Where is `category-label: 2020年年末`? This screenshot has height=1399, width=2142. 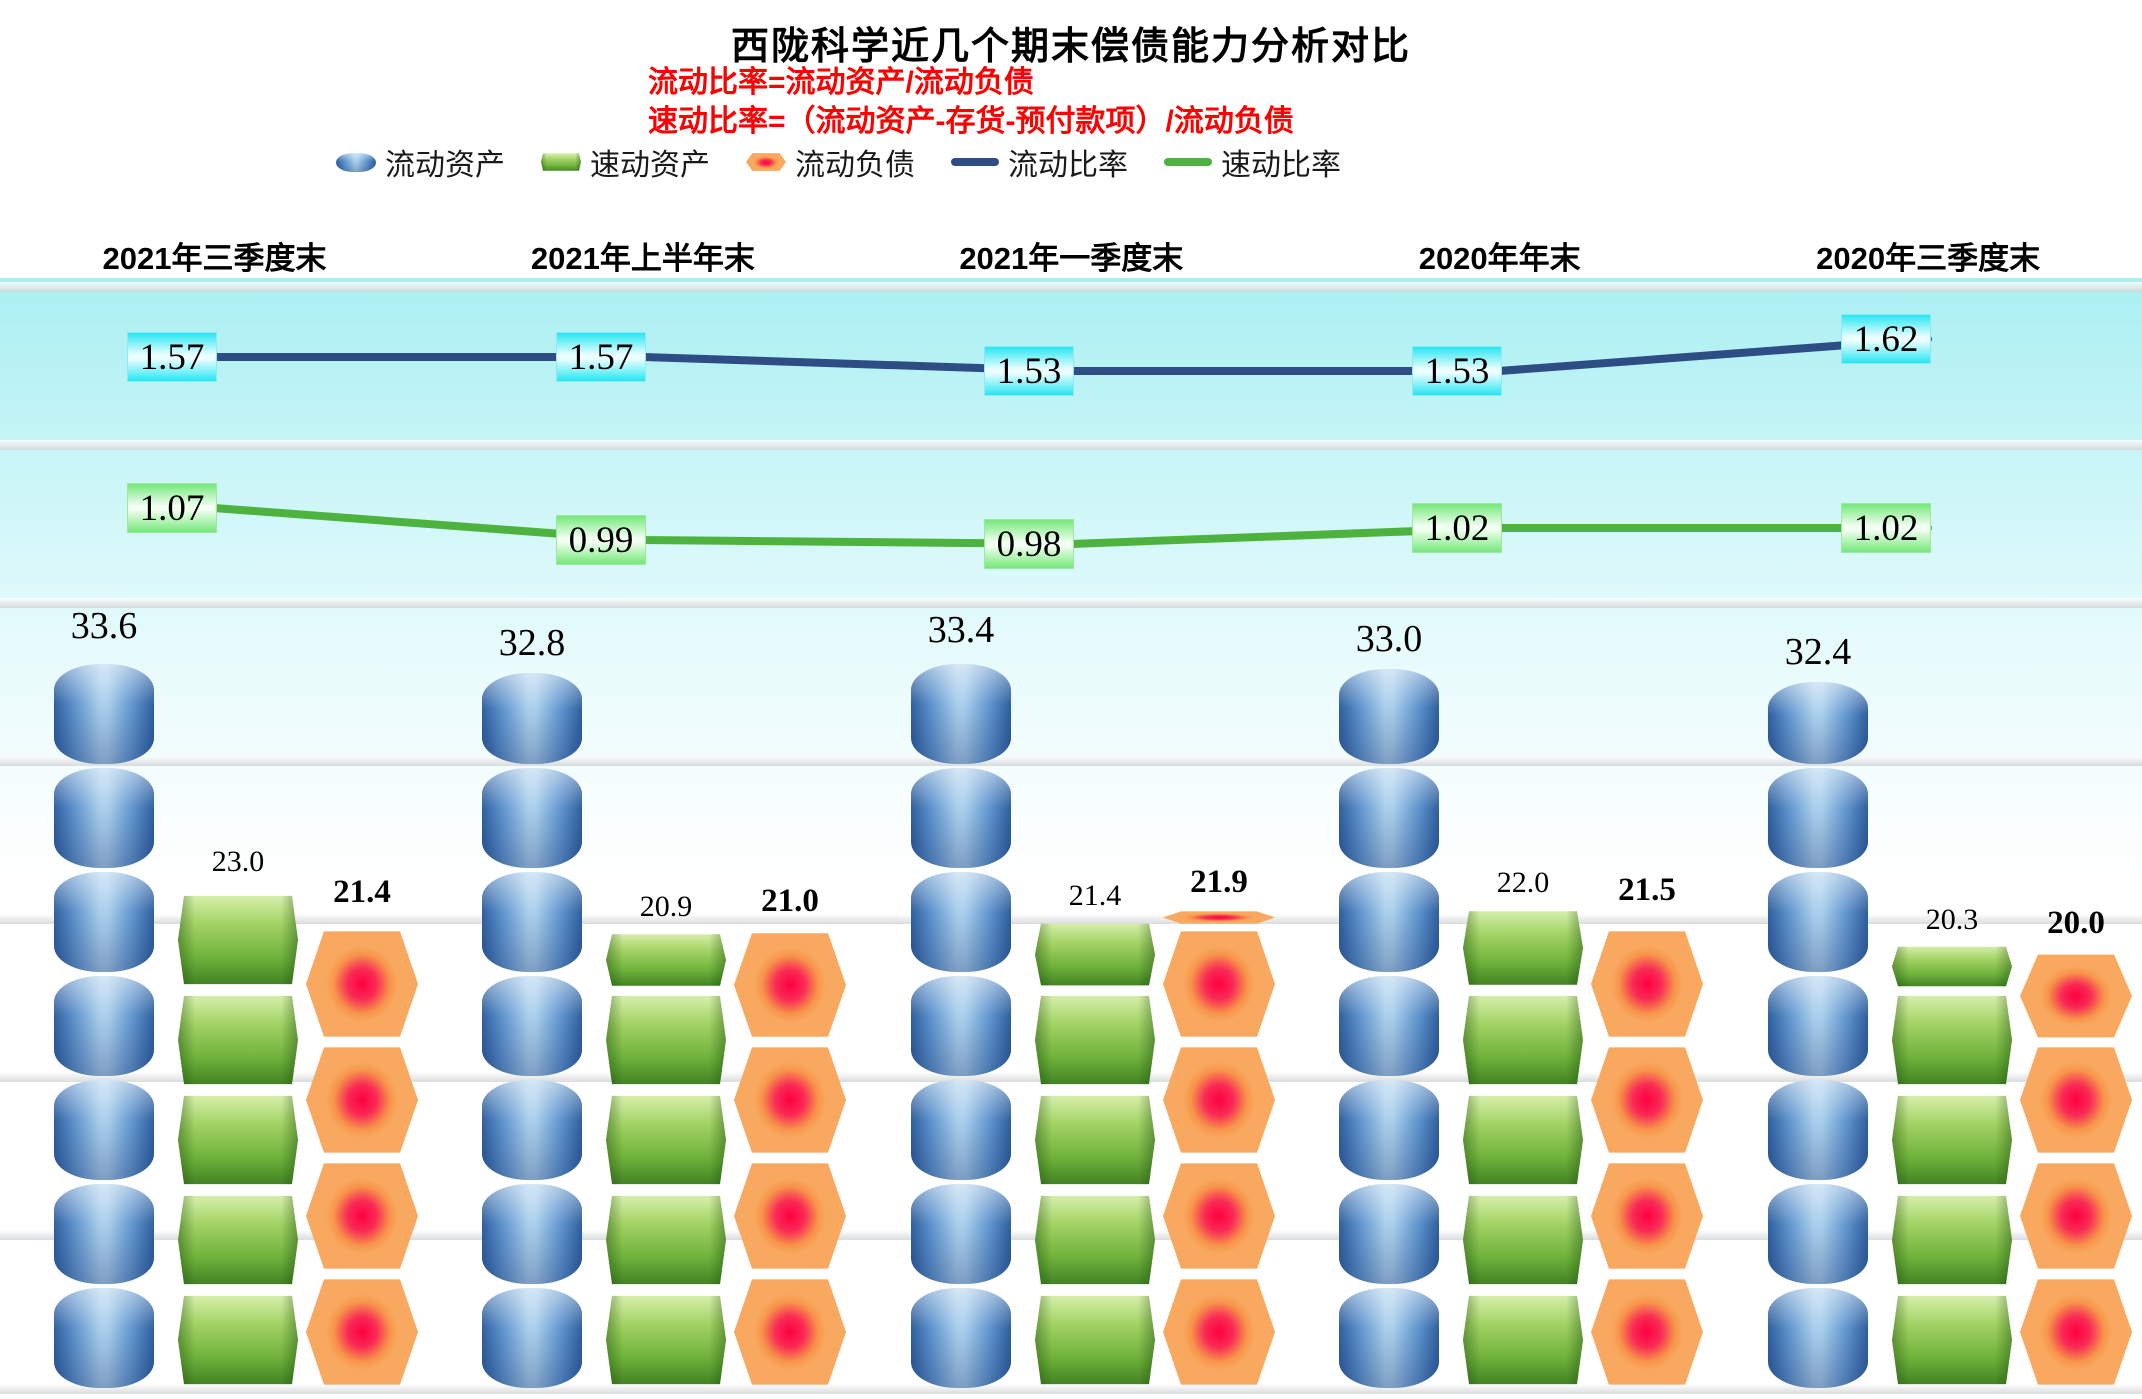
category-label: 2020年年末 is located at coordinates (1499, 258).